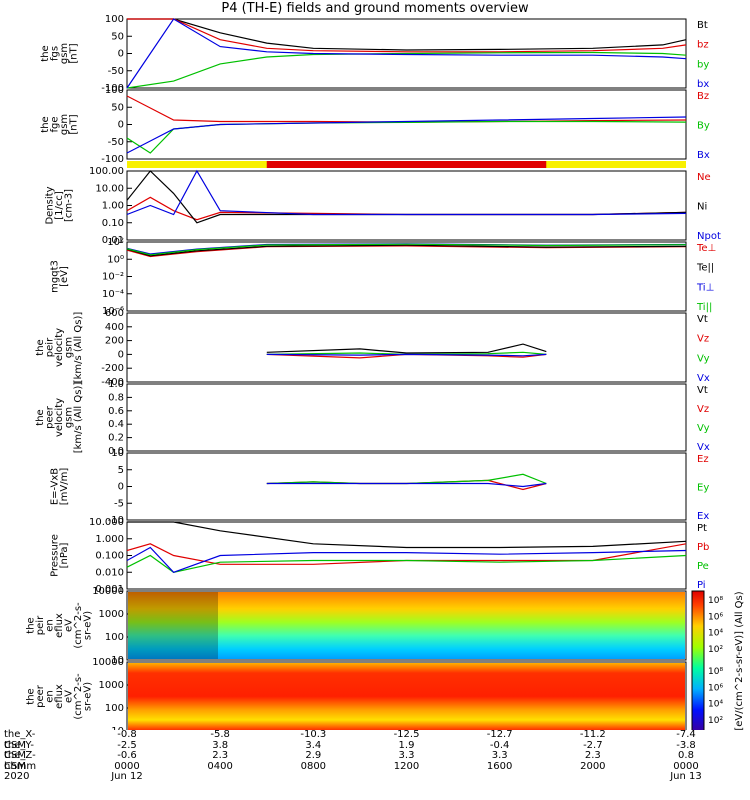 Image resolution: width=750 pixels, height=800 pixels. I want to click on legend-Te||: Te||, so click(705, 268).